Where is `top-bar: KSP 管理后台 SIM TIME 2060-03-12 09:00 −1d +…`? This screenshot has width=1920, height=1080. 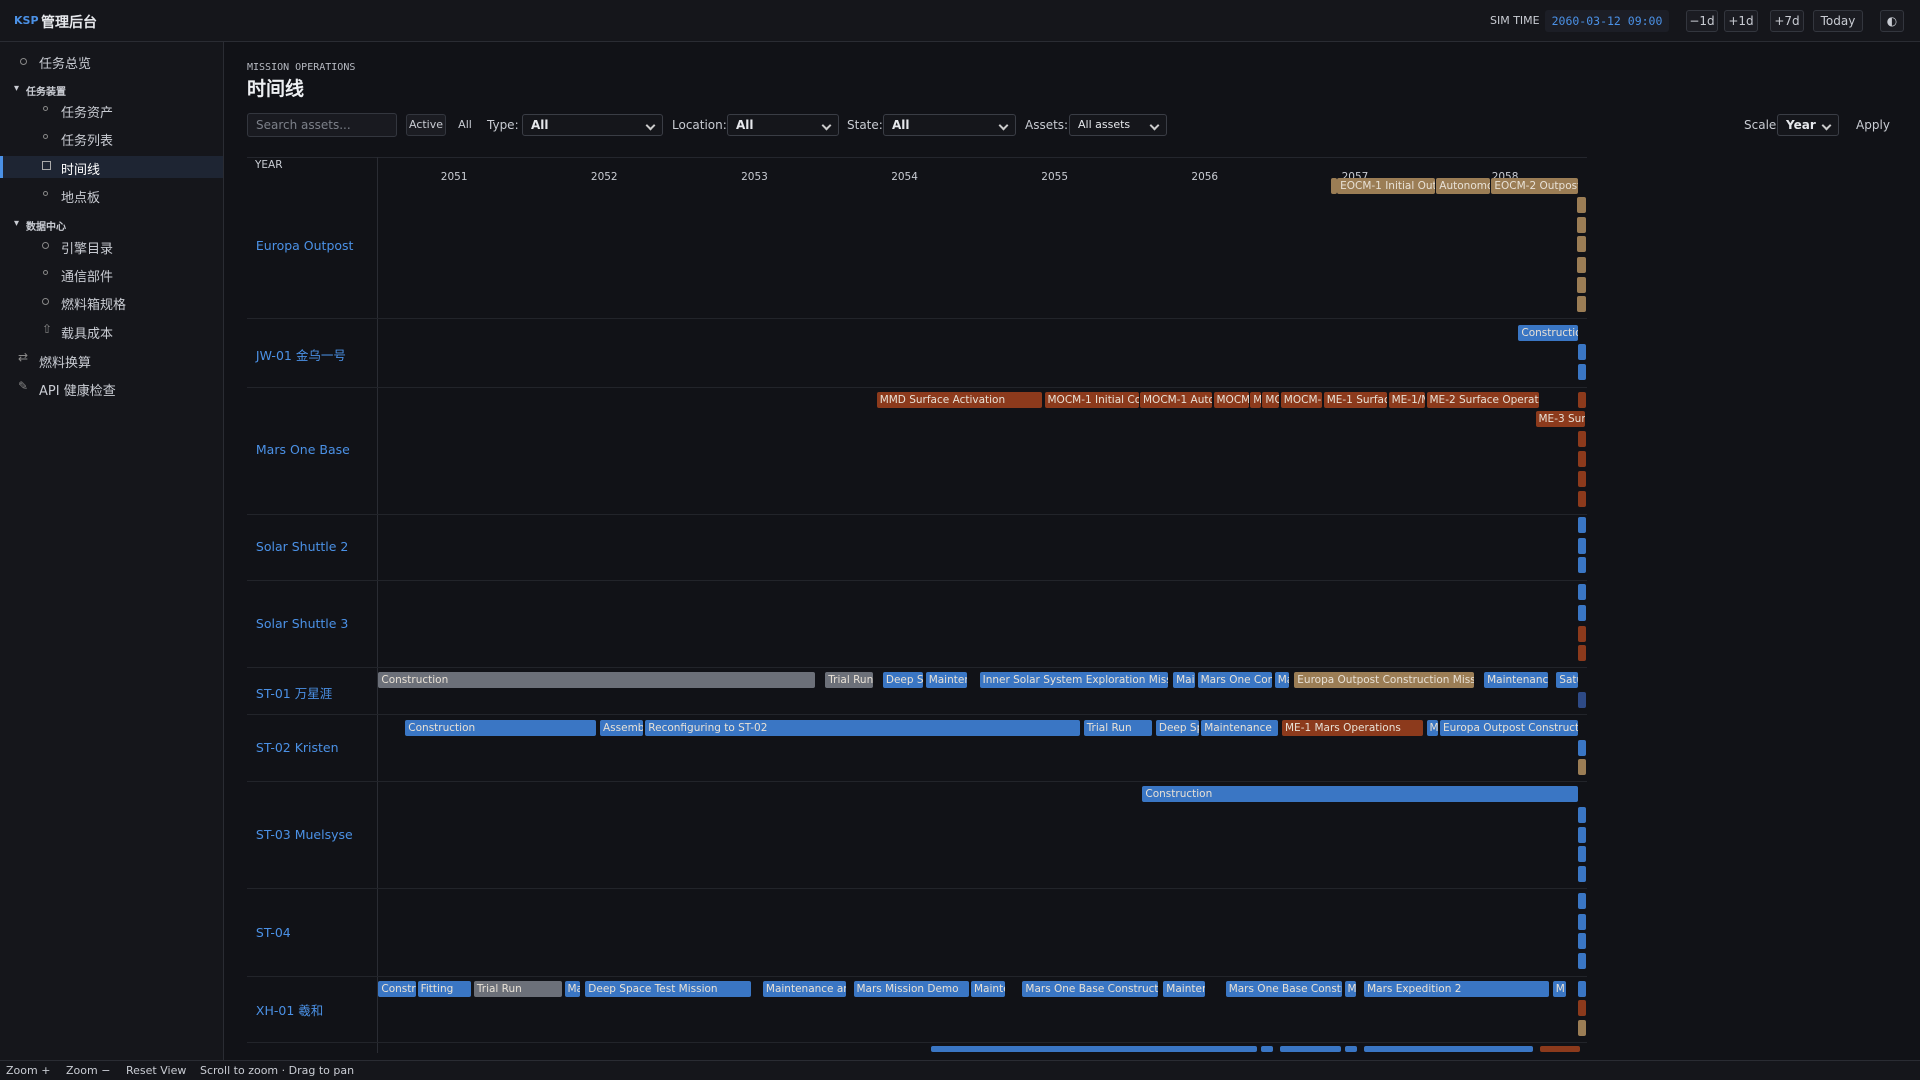 top-bar: KSP 管理后台 SIM TIME 2060-03-12 09:00 −1d +… is located at coordinates (960, 21).